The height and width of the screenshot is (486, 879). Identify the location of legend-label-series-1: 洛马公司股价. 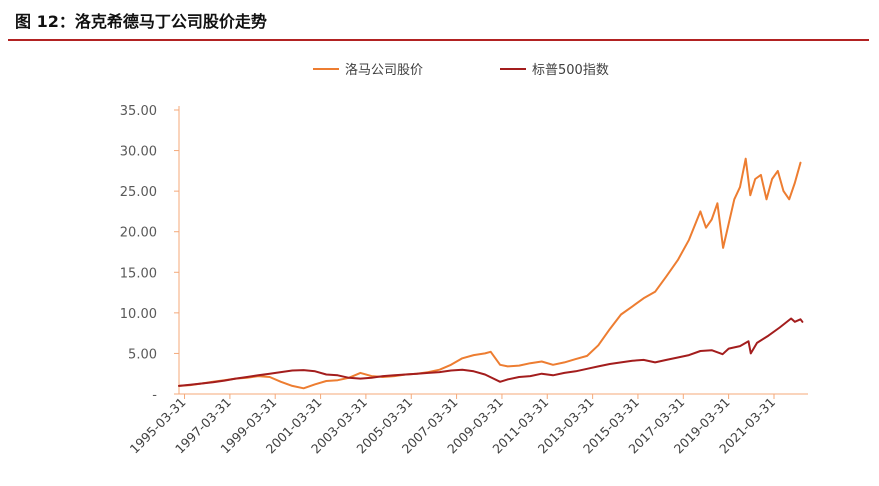
(384, 70).